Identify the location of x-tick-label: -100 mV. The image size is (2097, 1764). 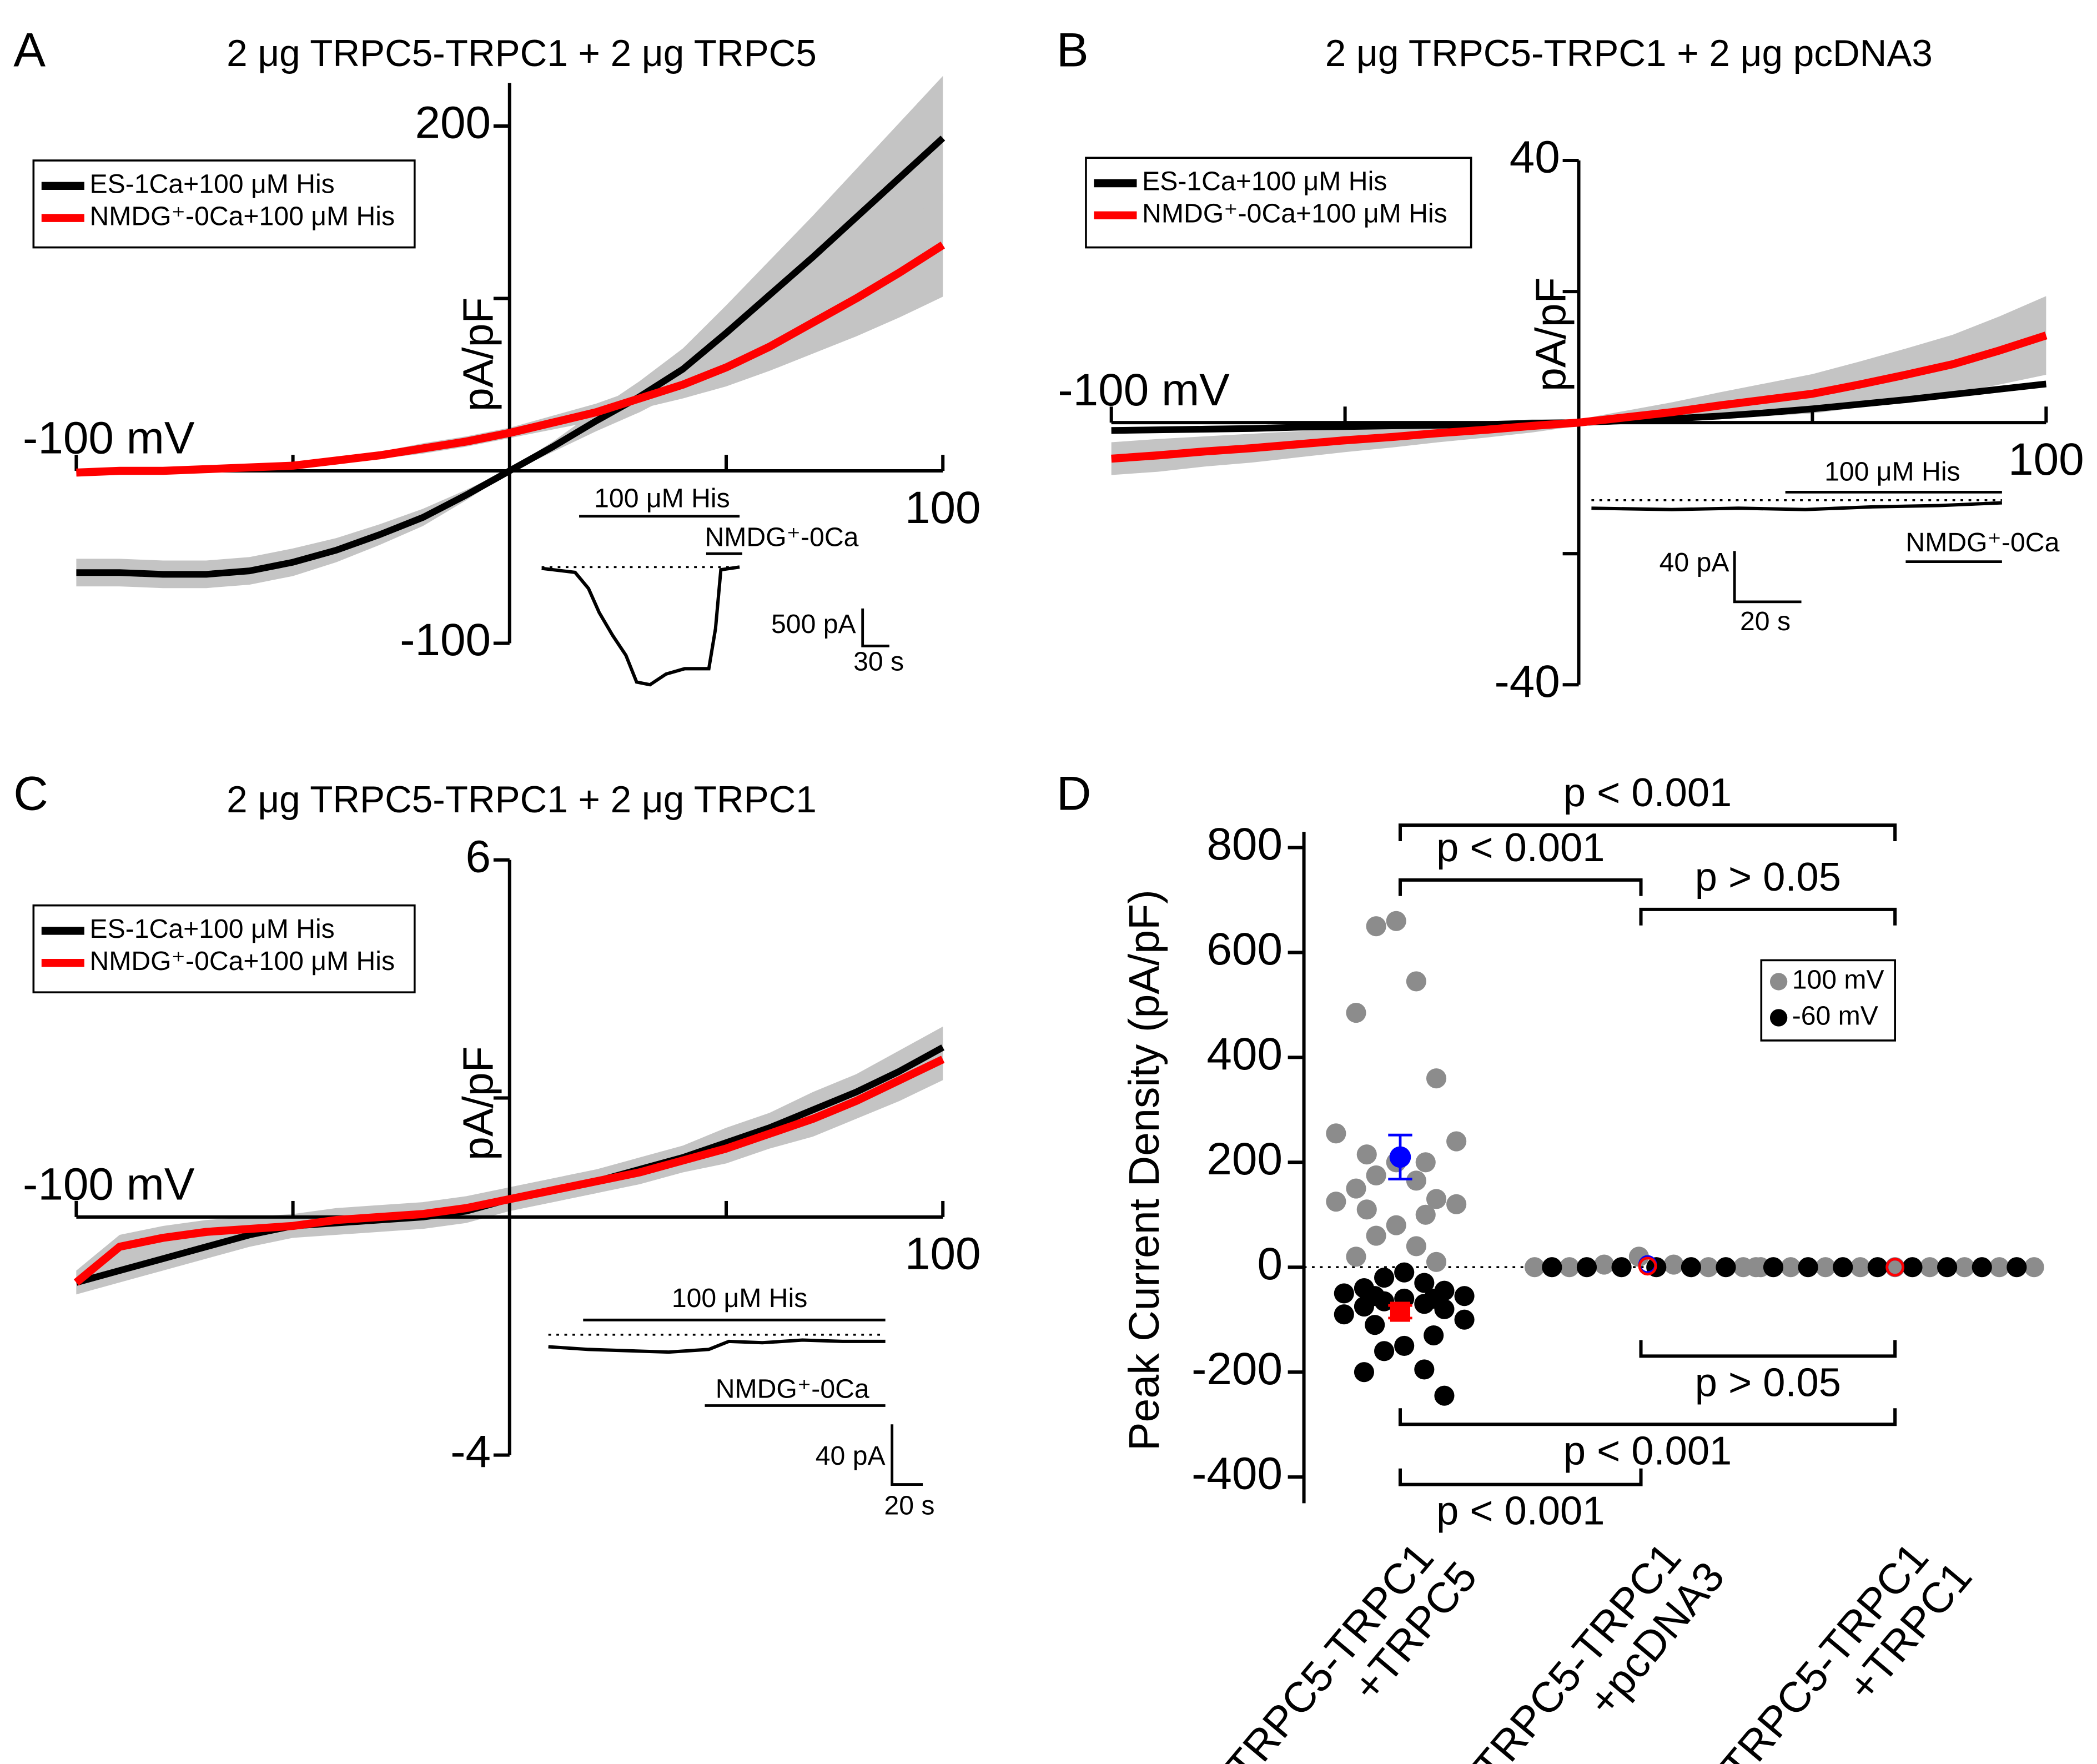
(109, 1184).